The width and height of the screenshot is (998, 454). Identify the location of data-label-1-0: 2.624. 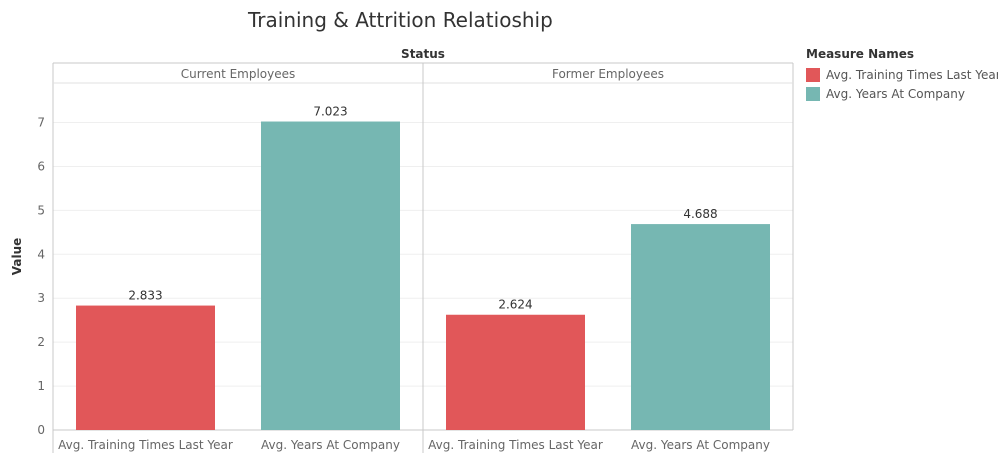
(515, 305).